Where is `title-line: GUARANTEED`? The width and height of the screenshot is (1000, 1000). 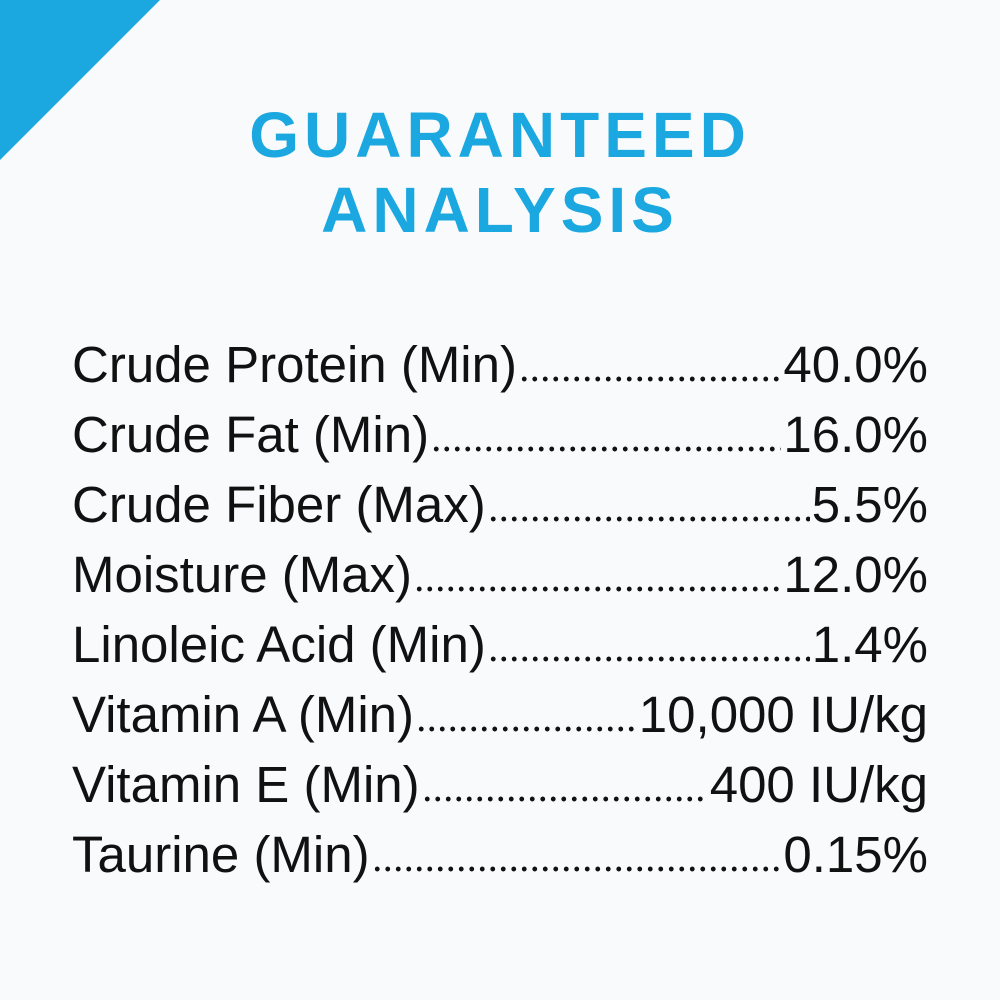 title-line: GUARANTEED is located at coordinates (500, 135).